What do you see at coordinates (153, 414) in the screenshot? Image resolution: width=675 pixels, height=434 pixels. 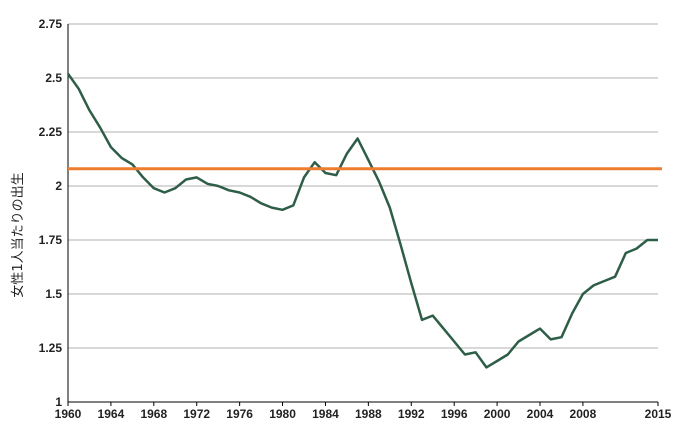 I see `x-tick-label: 1968` at bounding box center [153, 414].